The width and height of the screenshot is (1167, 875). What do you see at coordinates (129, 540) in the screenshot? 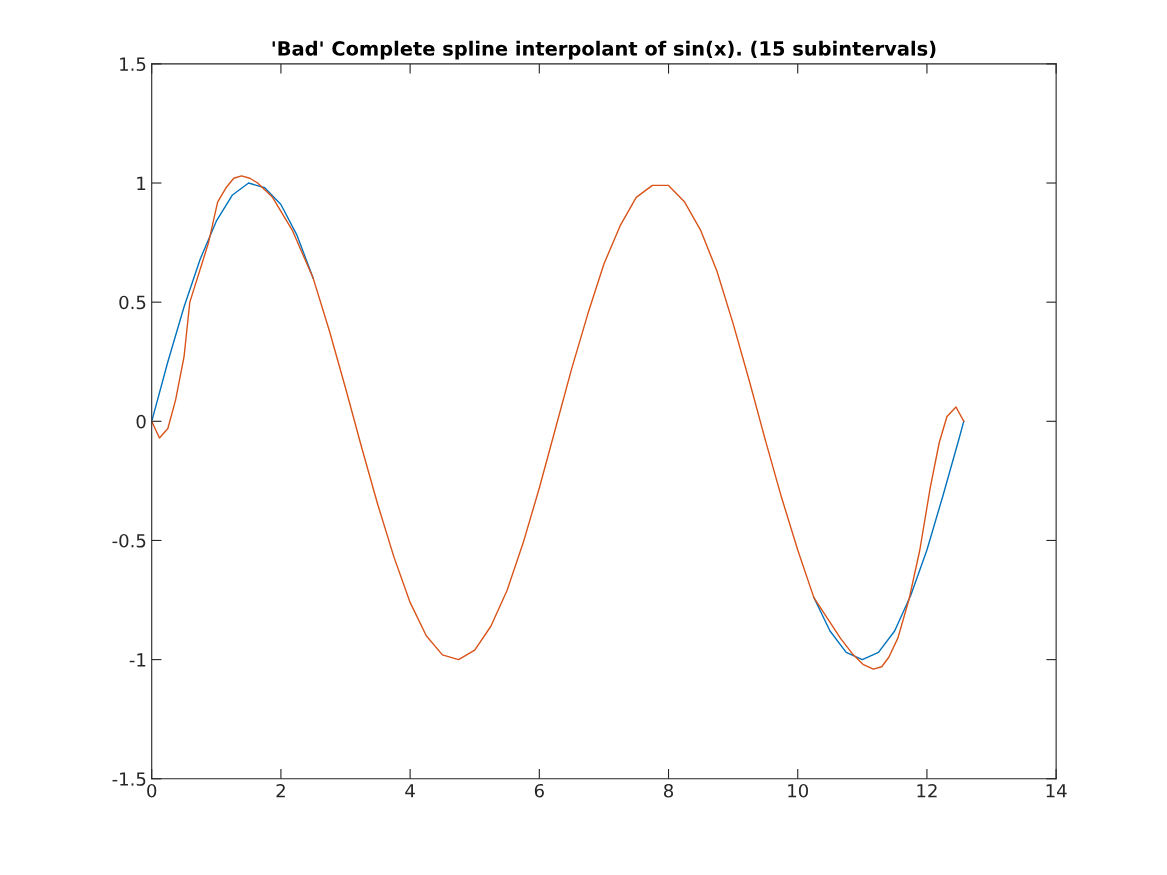
I see `y-tick-label: -0.5` at bounding box center [129, 540].